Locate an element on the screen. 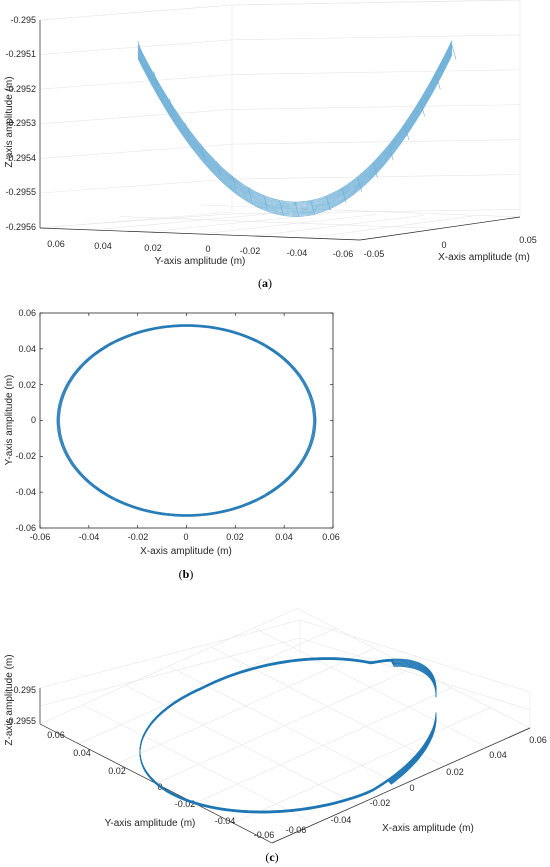 Image resolution: width=550 pixels, height=867 pixels. y-tick-label: 0.02 is located at coordinates (27, 385).